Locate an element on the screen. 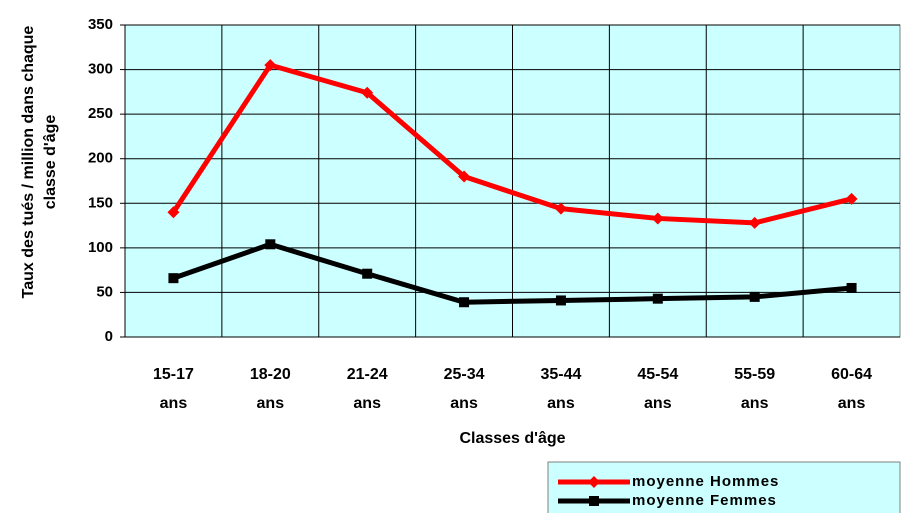 This screenshot has width=902, height=513. series-line is located at coordinates (512, 273).